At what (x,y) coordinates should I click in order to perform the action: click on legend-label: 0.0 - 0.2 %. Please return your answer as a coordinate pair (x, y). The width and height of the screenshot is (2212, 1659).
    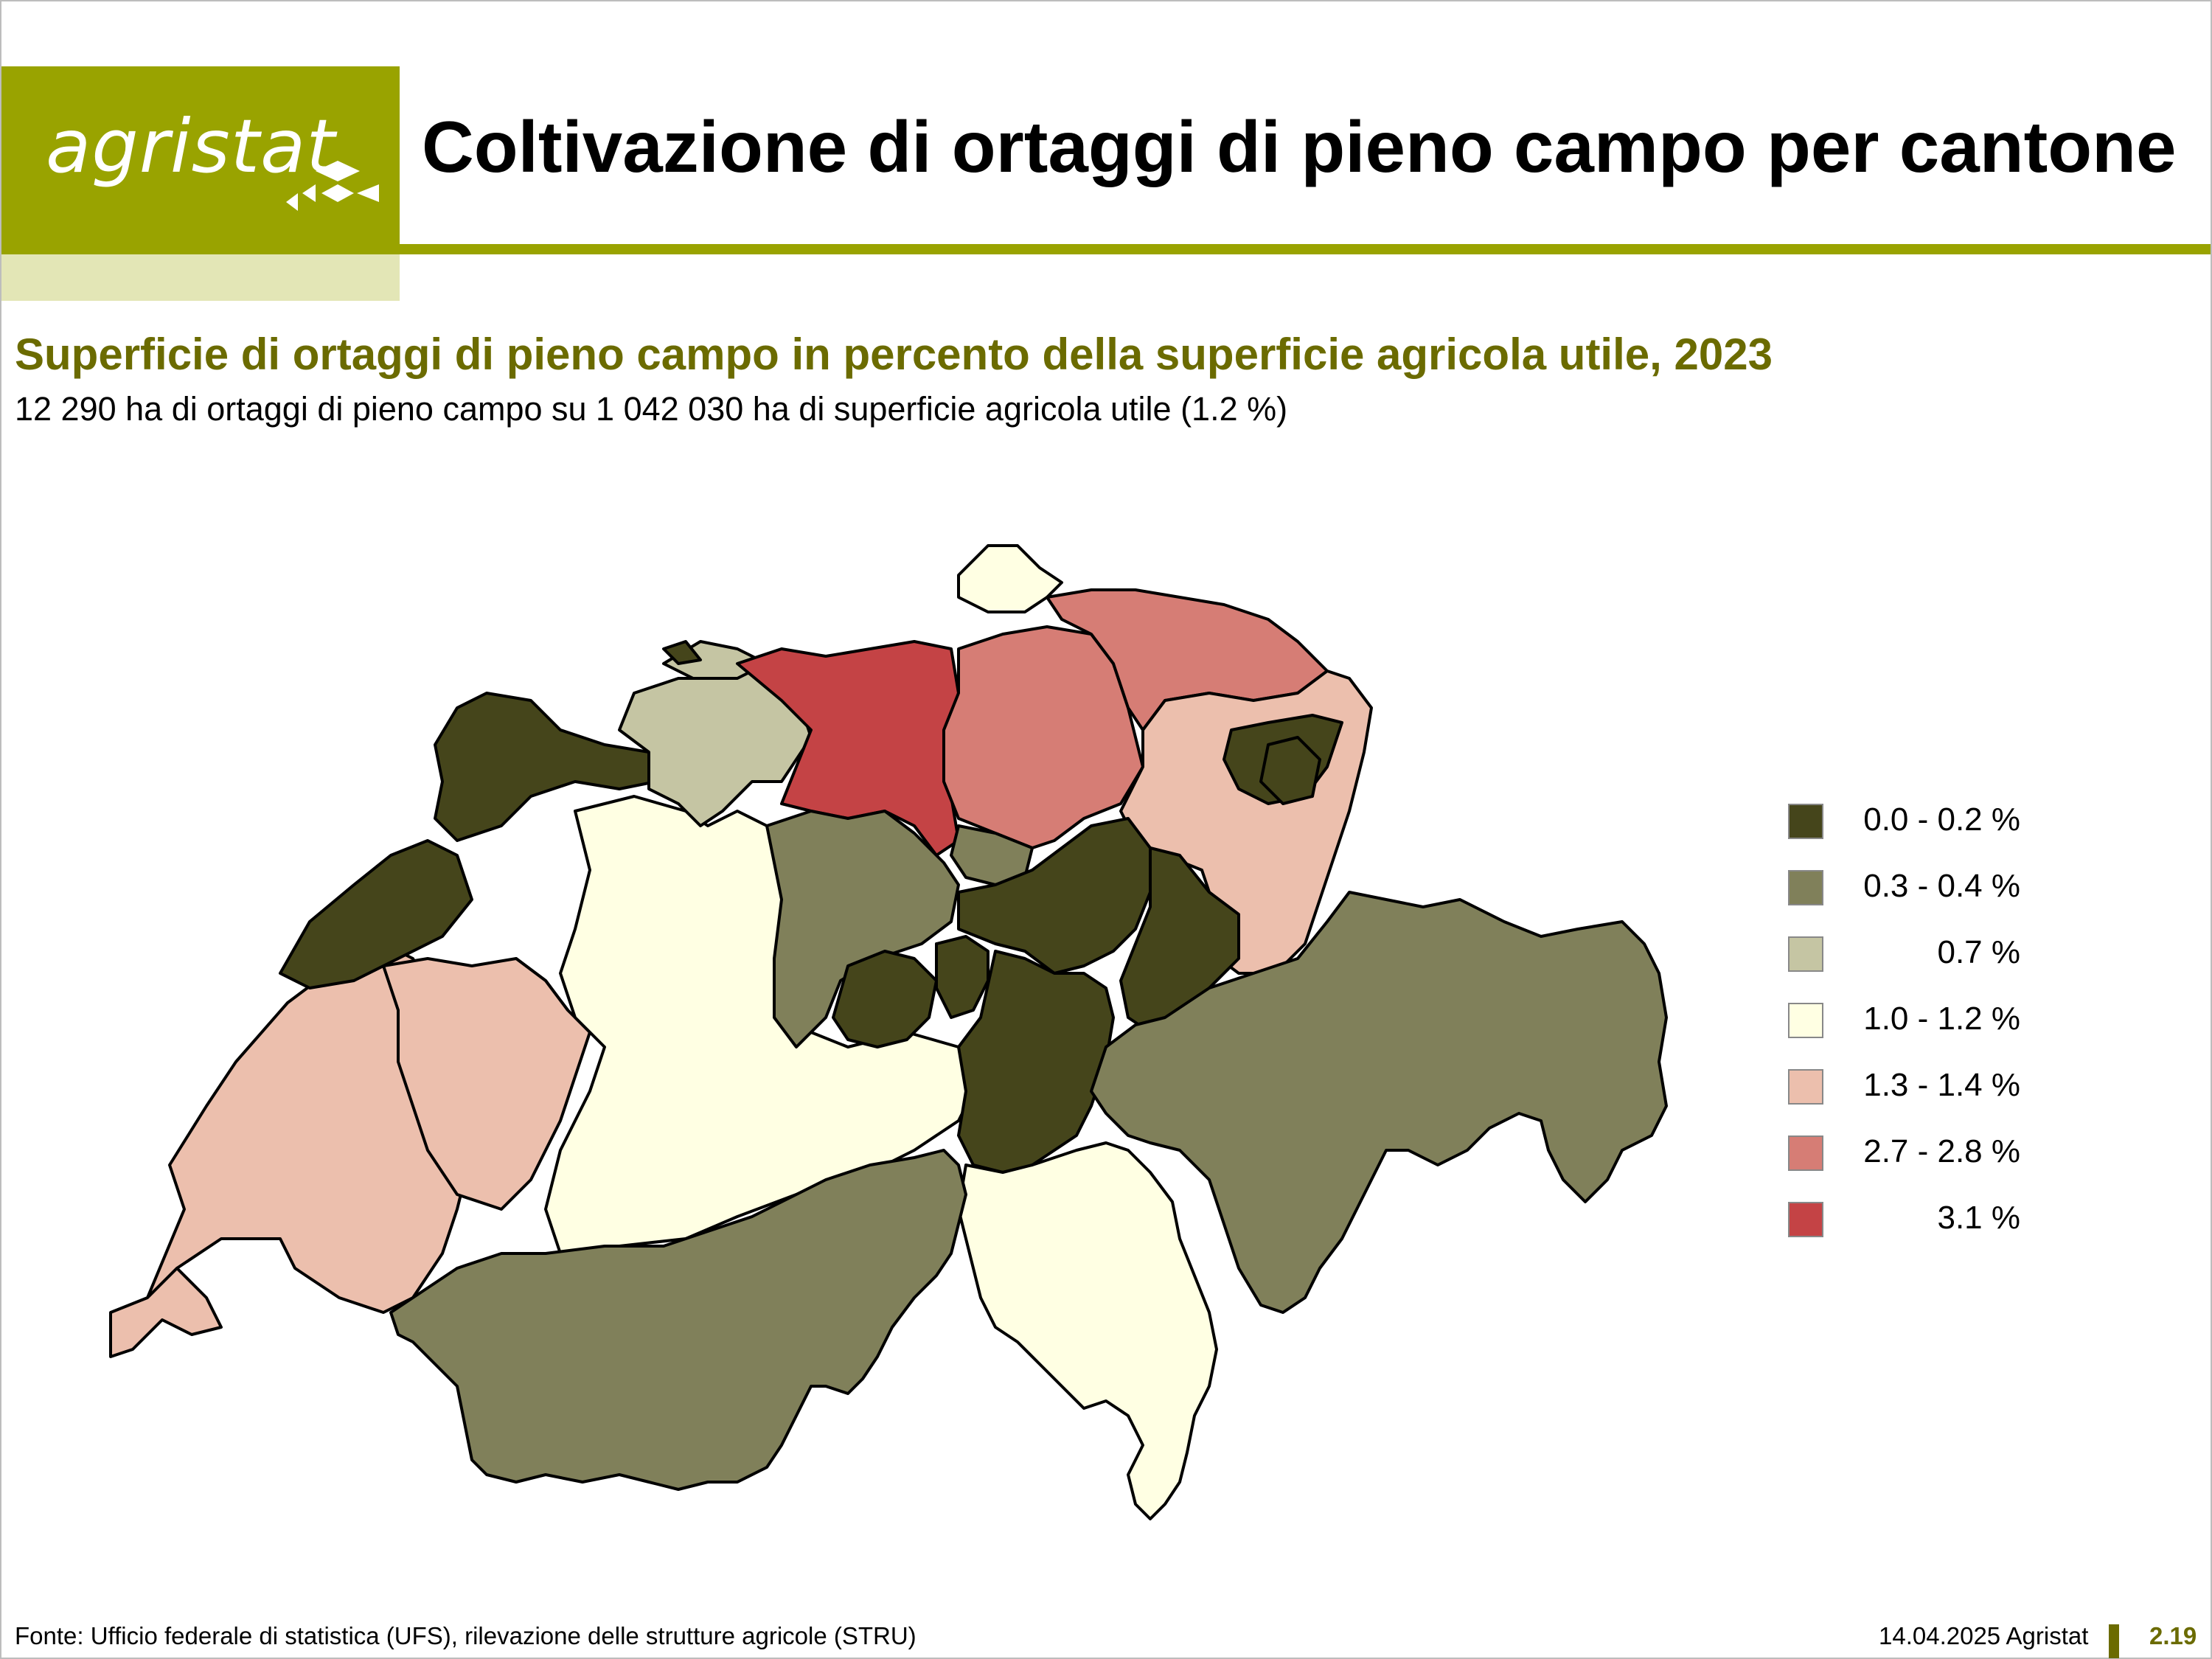
    Looking at the image, I should click on (1941, 819).